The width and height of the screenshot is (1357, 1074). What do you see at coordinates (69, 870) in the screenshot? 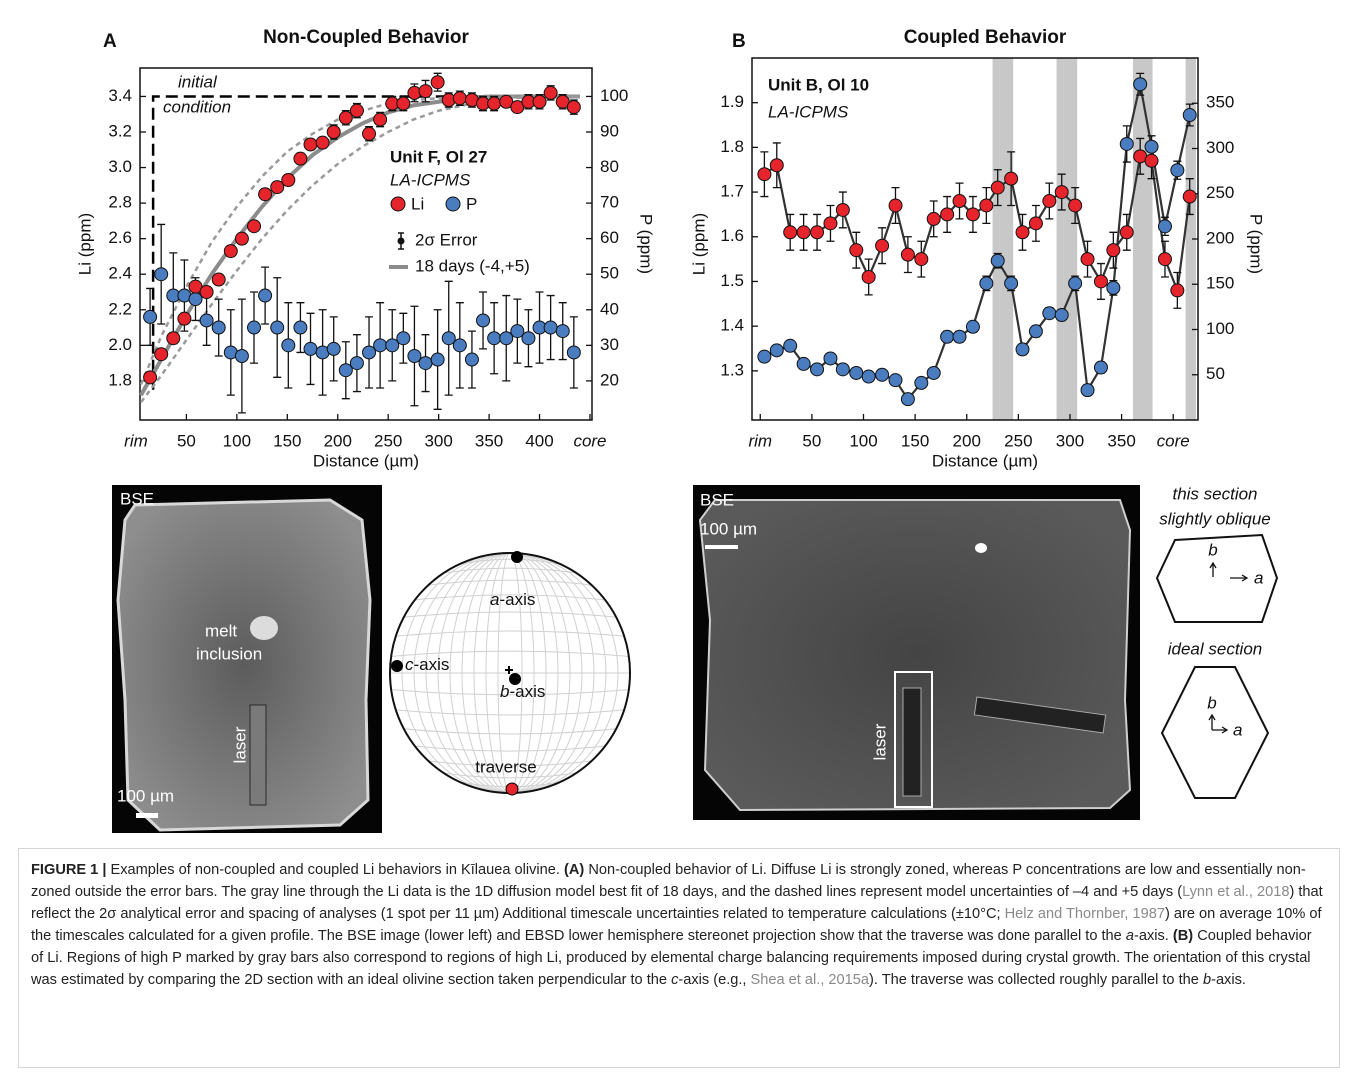
I see `caption-run: FIGURE 1 |` at bounding box center [69, 870].